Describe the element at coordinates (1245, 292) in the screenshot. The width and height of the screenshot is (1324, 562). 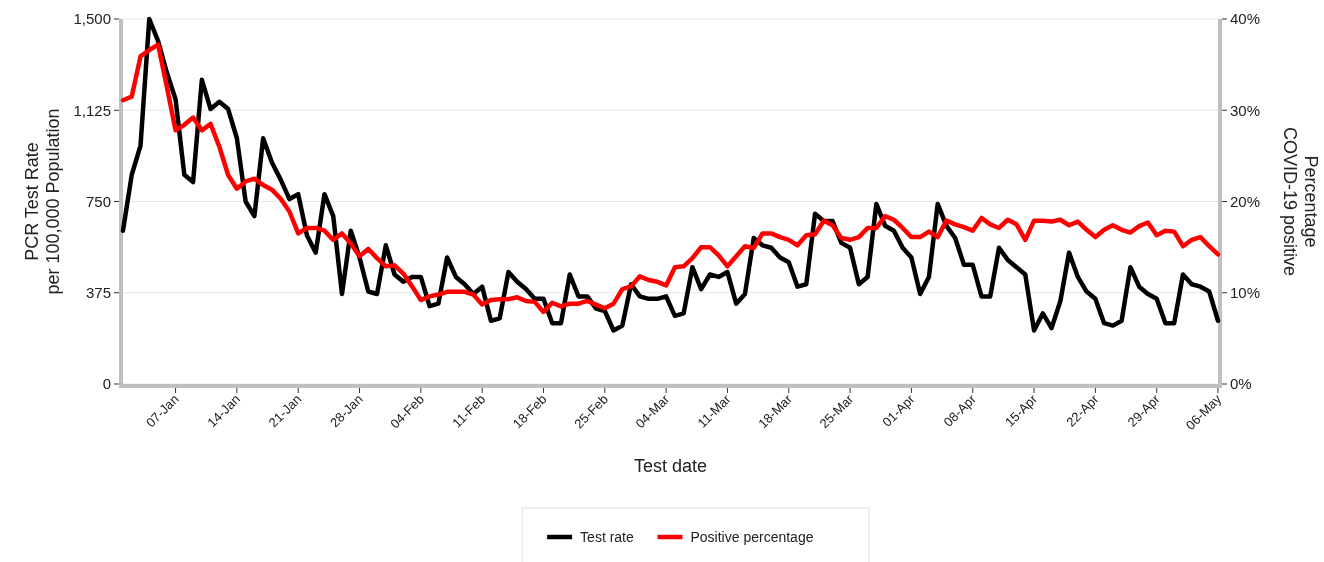
I see `y2-tick-label: 10%` at that location.